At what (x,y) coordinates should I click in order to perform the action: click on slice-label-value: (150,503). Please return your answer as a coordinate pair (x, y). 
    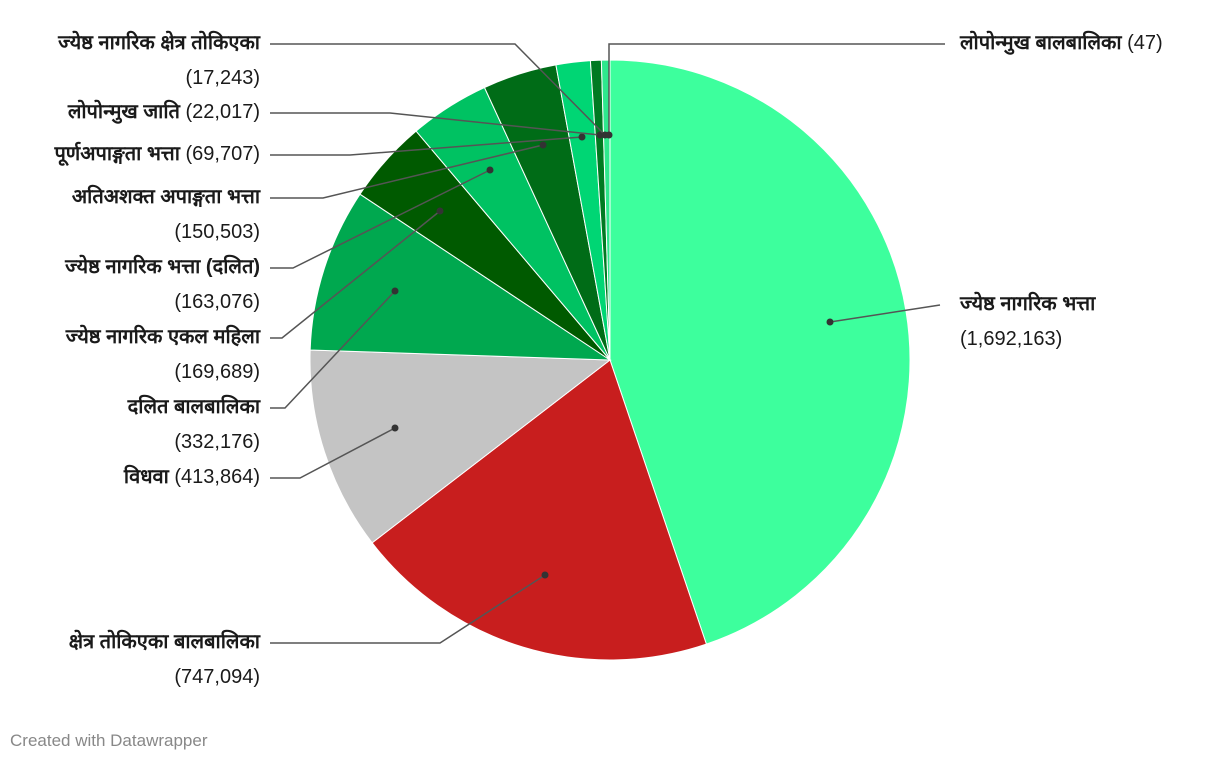
    Looking at the image, I should click on (217, 232).